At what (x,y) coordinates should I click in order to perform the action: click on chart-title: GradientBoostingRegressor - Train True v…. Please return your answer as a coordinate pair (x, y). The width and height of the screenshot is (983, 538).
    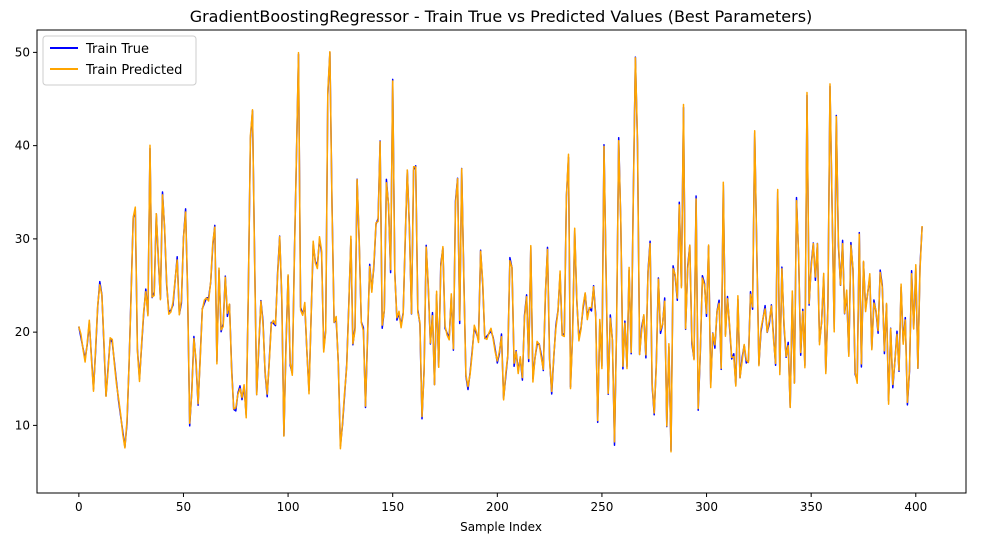
    Looking at the image, I should click on (501, 16).